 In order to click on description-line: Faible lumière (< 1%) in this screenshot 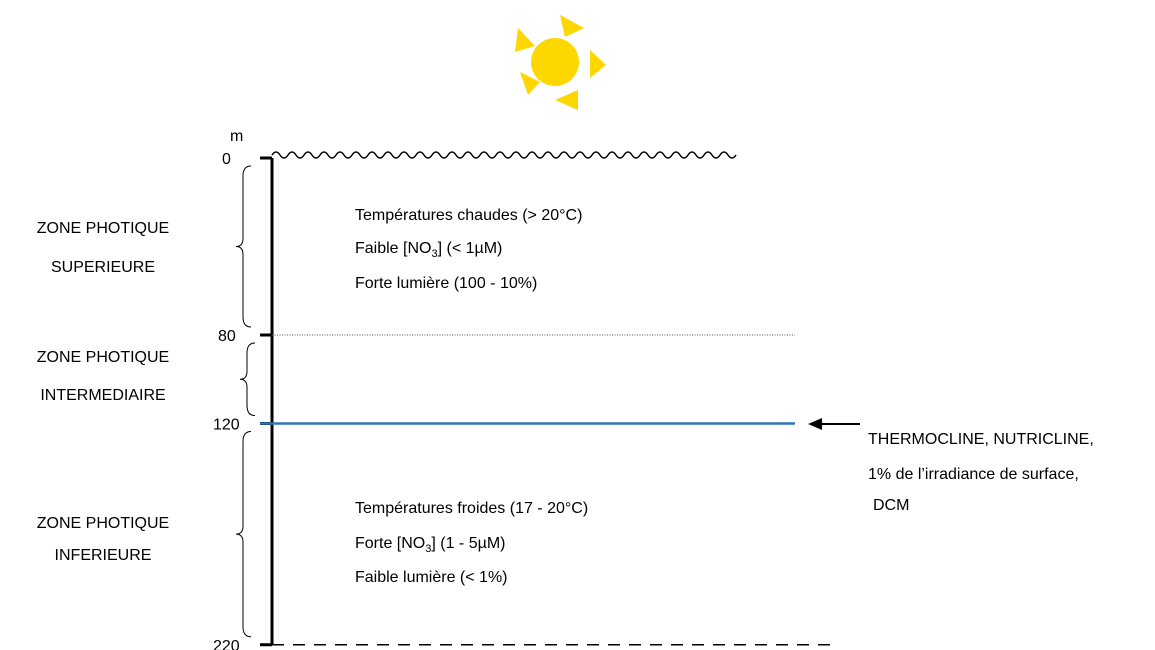, I will do `click(431, 577)`.